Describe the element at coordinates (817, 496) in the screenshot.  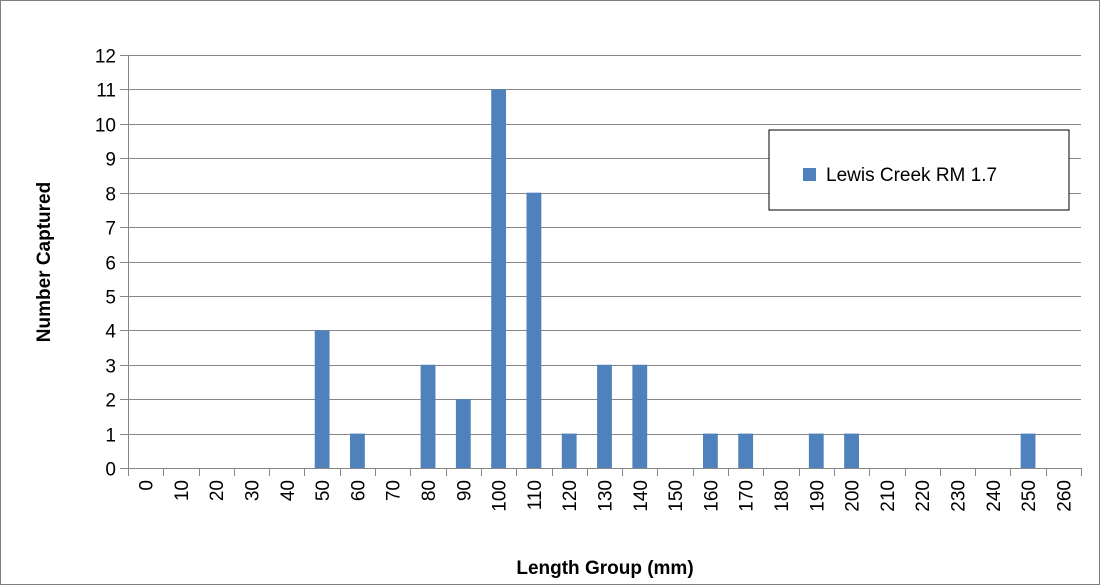
I see `x-tick-label: 190` at that location.